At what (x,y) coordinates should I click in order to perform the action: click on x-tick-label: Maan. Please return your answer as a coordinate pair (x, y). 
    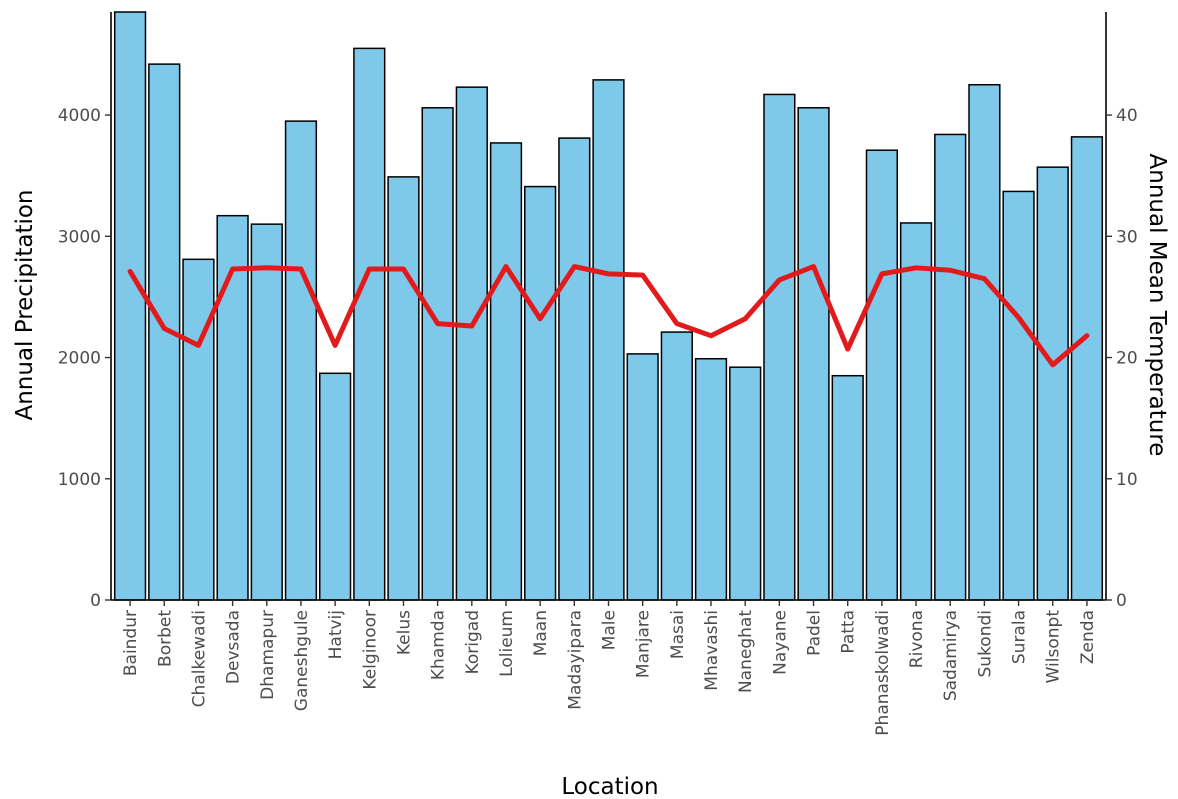
    Looking at the image, I should click on (541, 633).